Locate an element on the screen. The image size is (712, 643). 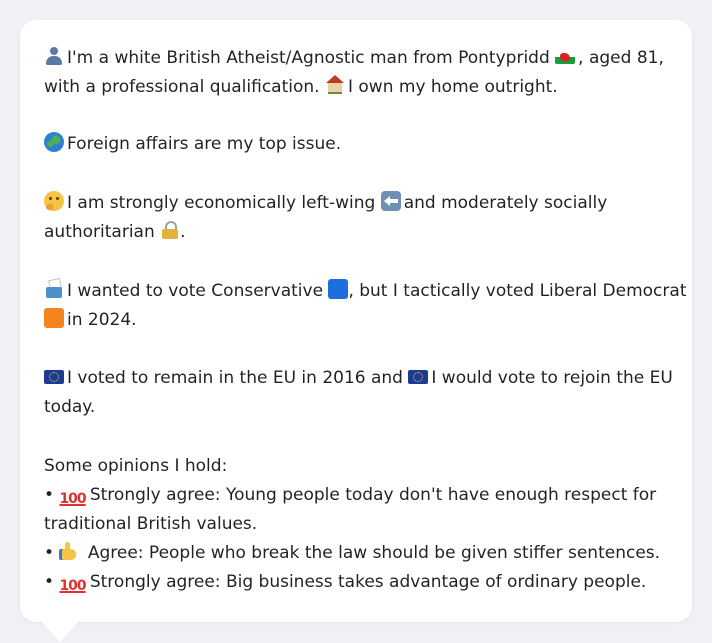
thumbs-up-icon is located at coordinates (69, 551).